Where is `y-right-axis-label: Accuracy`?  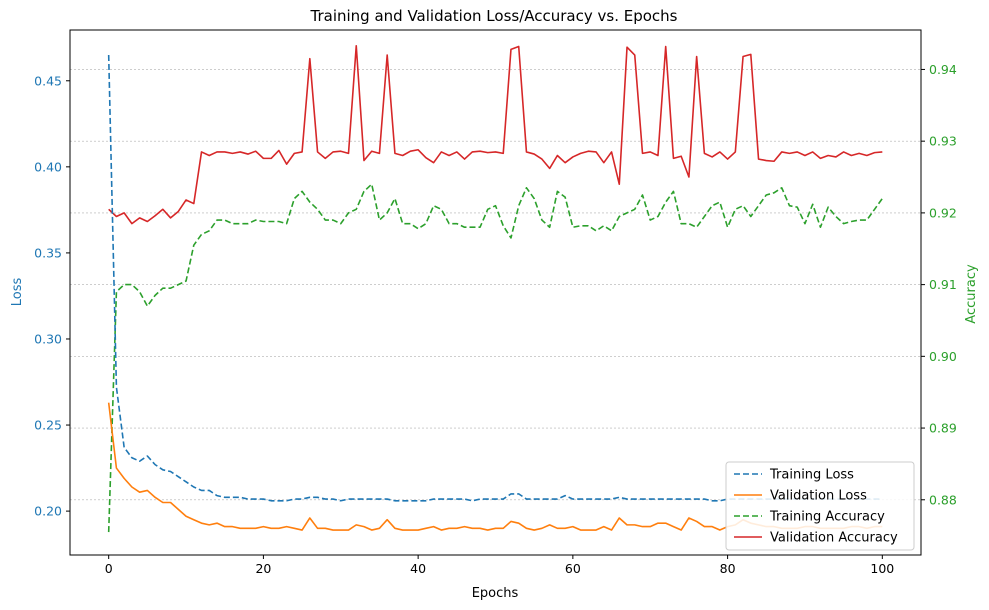
y-right-axis-label: Accuracy is located at coordinates (971, 294).